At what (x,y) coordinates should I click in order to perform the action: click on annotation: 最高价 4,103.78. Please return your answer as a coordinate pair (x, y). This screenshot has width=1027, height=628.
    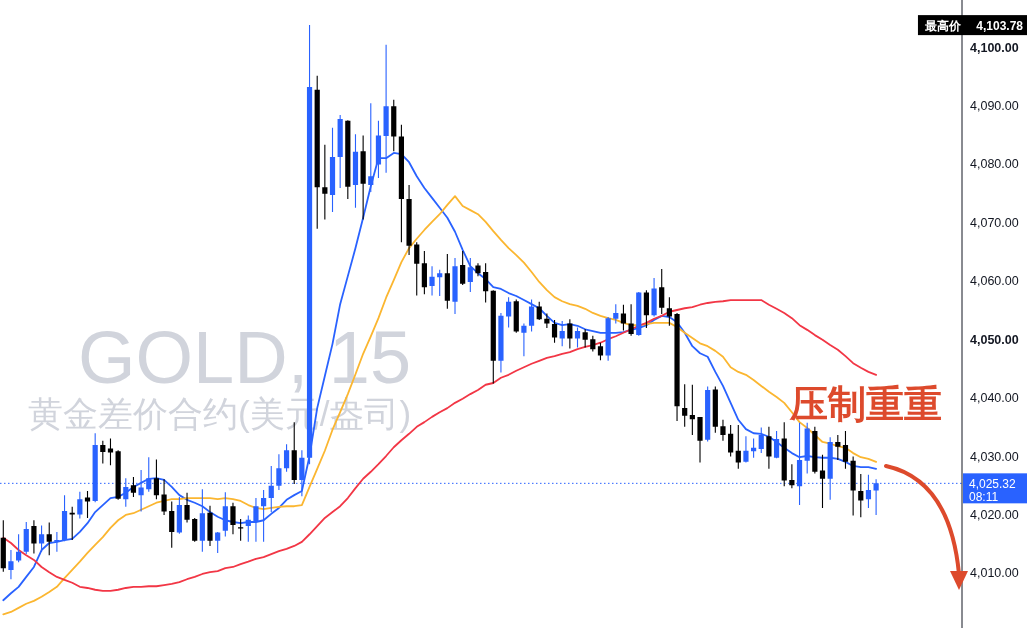
    Looking at the image, I should click on (972, 25).